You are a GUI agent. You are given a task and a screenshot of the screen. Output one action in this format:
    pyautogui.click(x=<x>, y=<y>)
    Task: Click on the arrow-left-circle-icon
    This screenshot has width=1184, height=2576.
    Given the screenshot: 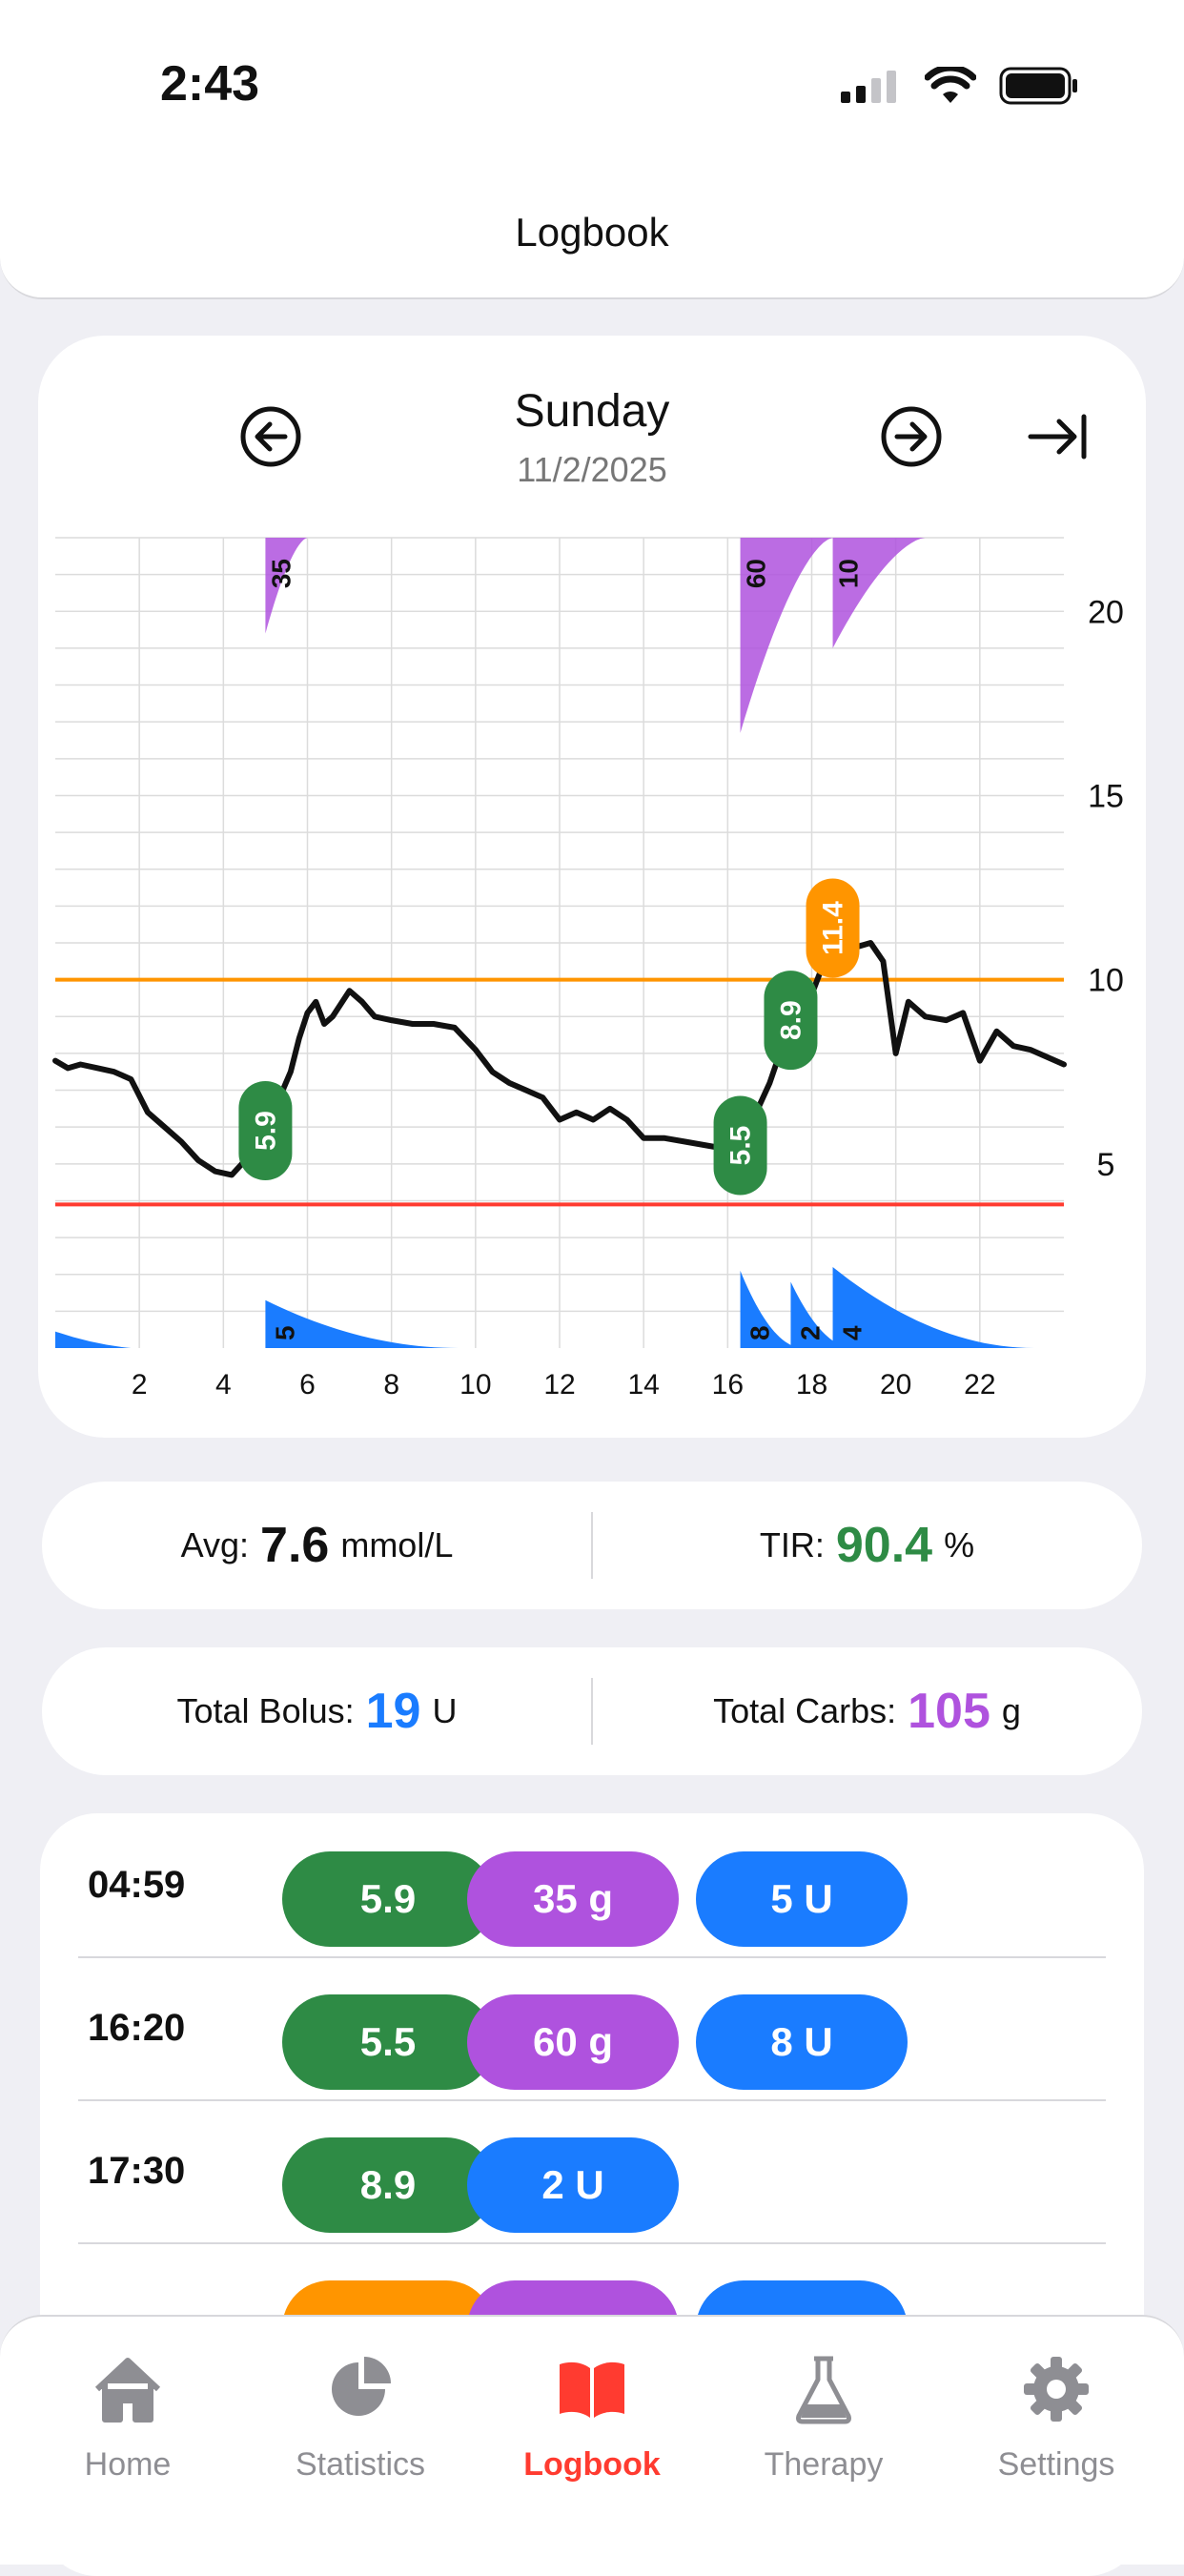 What is the action you would take?
    pyautogui.click(x=270, y=437)
    